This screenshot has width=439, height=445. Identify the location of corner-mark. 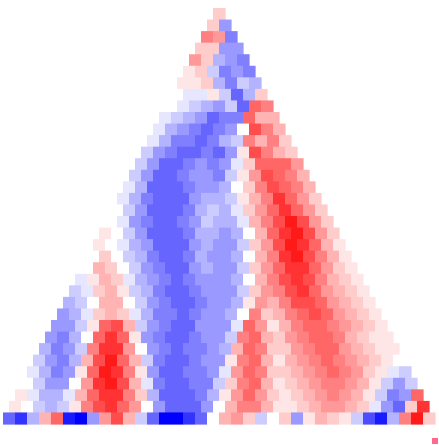
(435, 441).